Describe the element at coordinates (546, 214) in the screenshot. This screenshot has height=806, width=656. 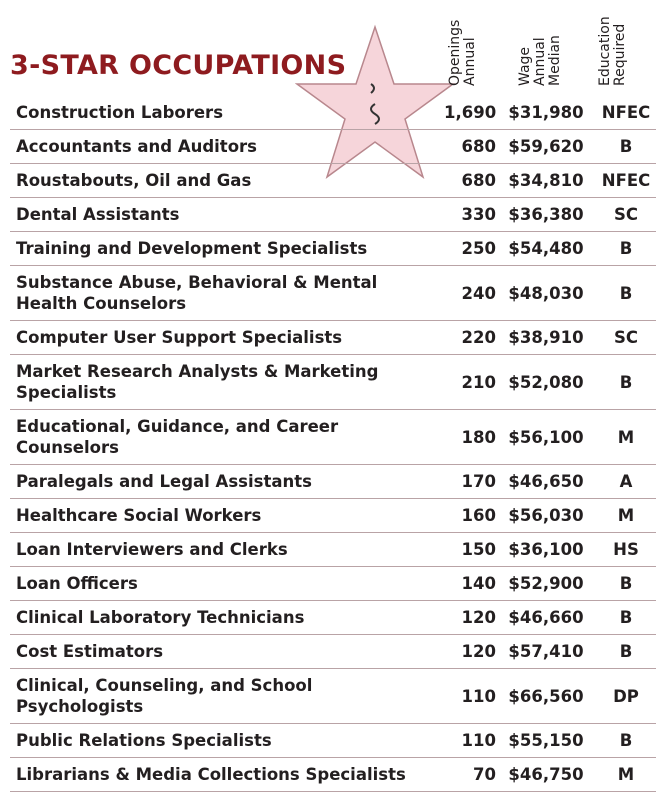
I see `cell: $36,380` at that location.